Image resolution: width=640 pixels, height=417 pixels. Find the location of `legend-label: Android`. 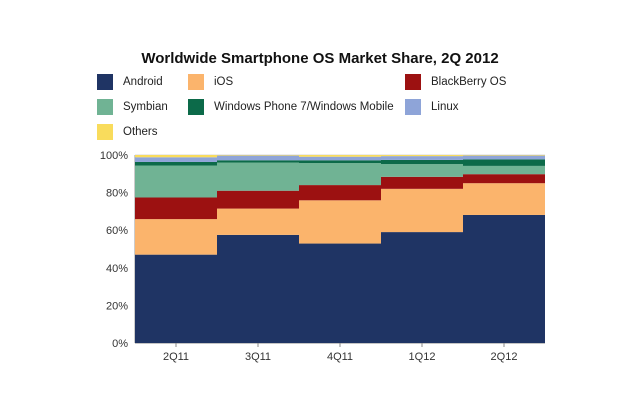

legend-label: Android is located at coordinates (143, 82).